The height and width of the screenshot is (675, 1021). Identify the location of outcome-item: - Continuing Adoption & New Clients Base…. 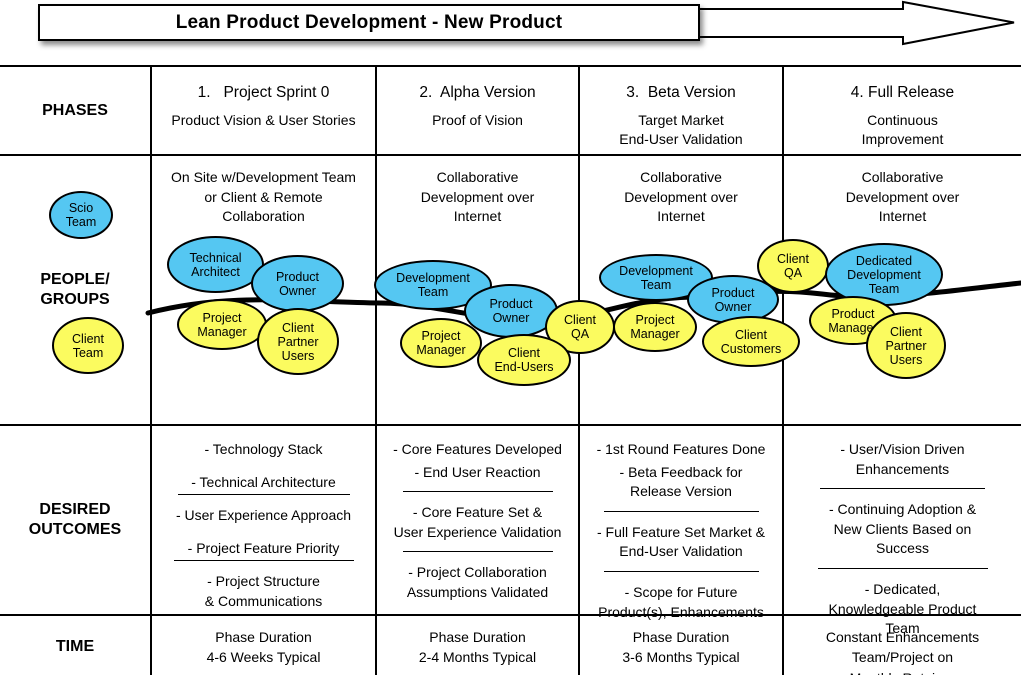
(902, 529).